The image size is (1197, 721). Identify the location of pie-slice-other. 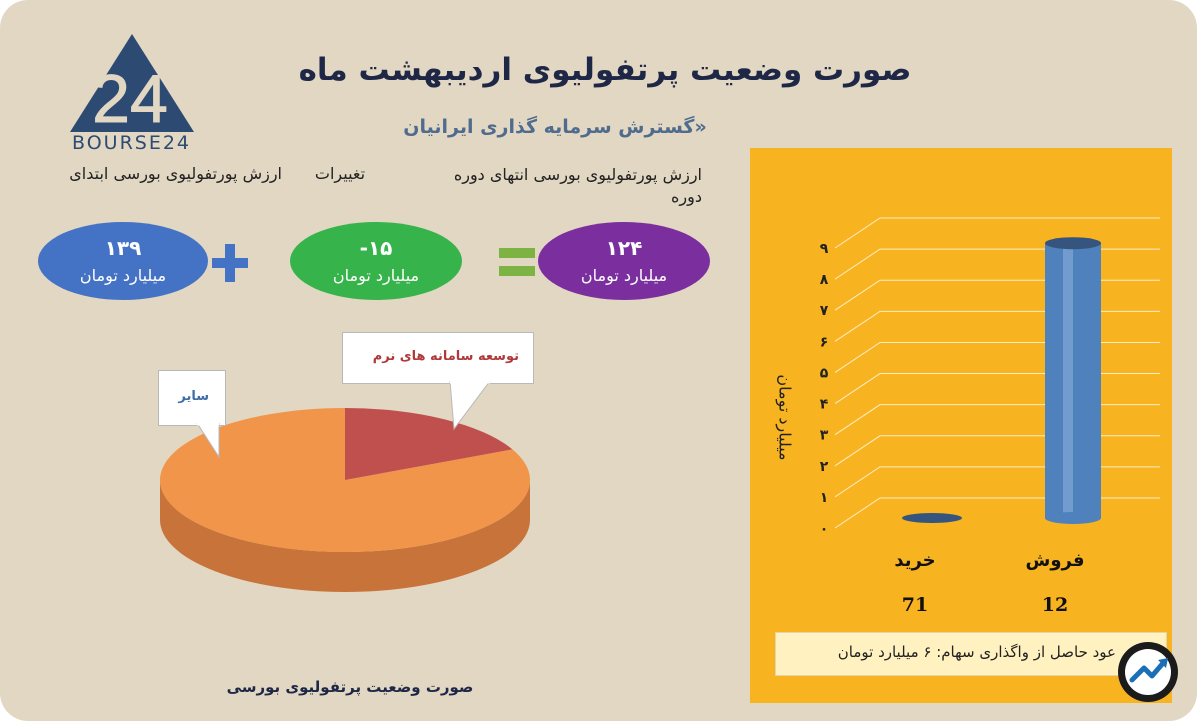
(344, 480).